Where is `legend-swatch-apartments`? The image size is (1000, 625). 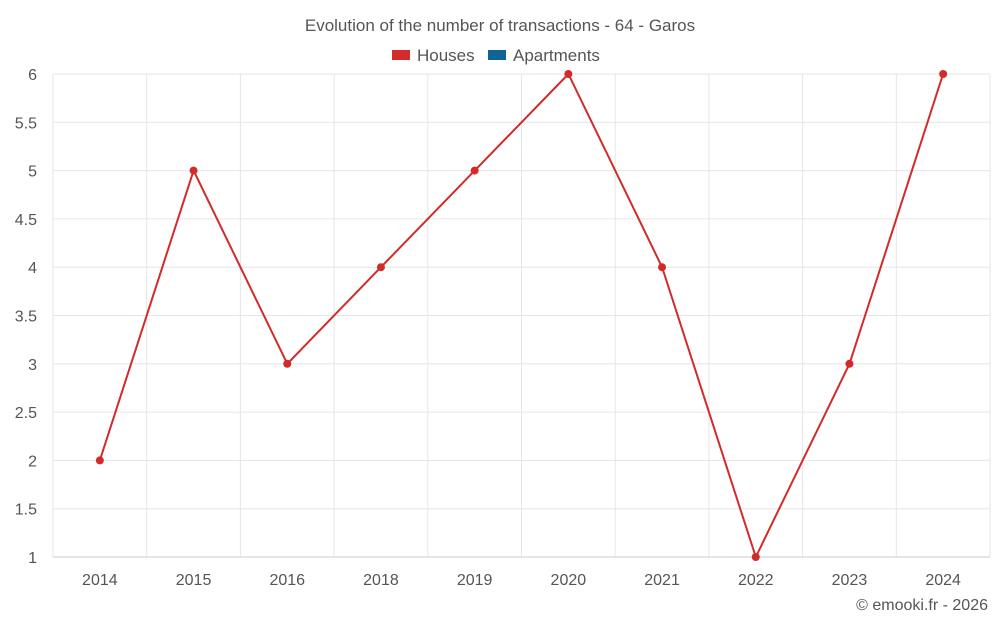 legend-swatch-apartments is located at coordinates (497, 55).